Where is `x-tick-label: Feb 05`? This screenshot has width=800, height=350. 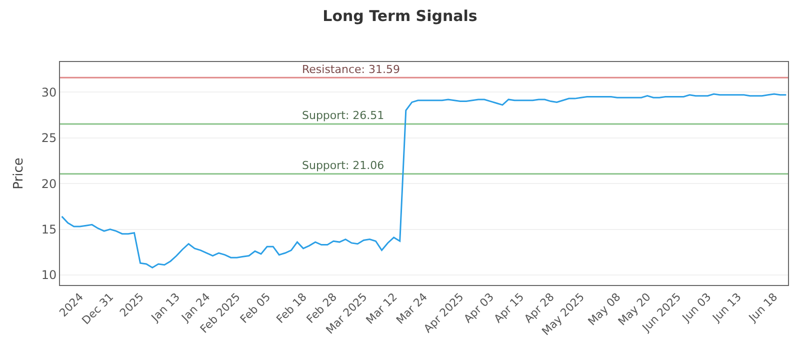
x-tick-label: Feb 05 is located at coordinates (256, 308).